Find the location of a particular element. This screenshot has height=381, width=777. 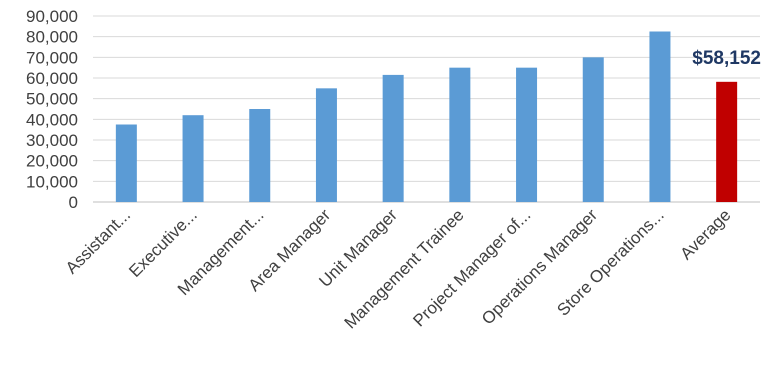

x-category-label: Operations Manager is located at coordinates (539, 266).